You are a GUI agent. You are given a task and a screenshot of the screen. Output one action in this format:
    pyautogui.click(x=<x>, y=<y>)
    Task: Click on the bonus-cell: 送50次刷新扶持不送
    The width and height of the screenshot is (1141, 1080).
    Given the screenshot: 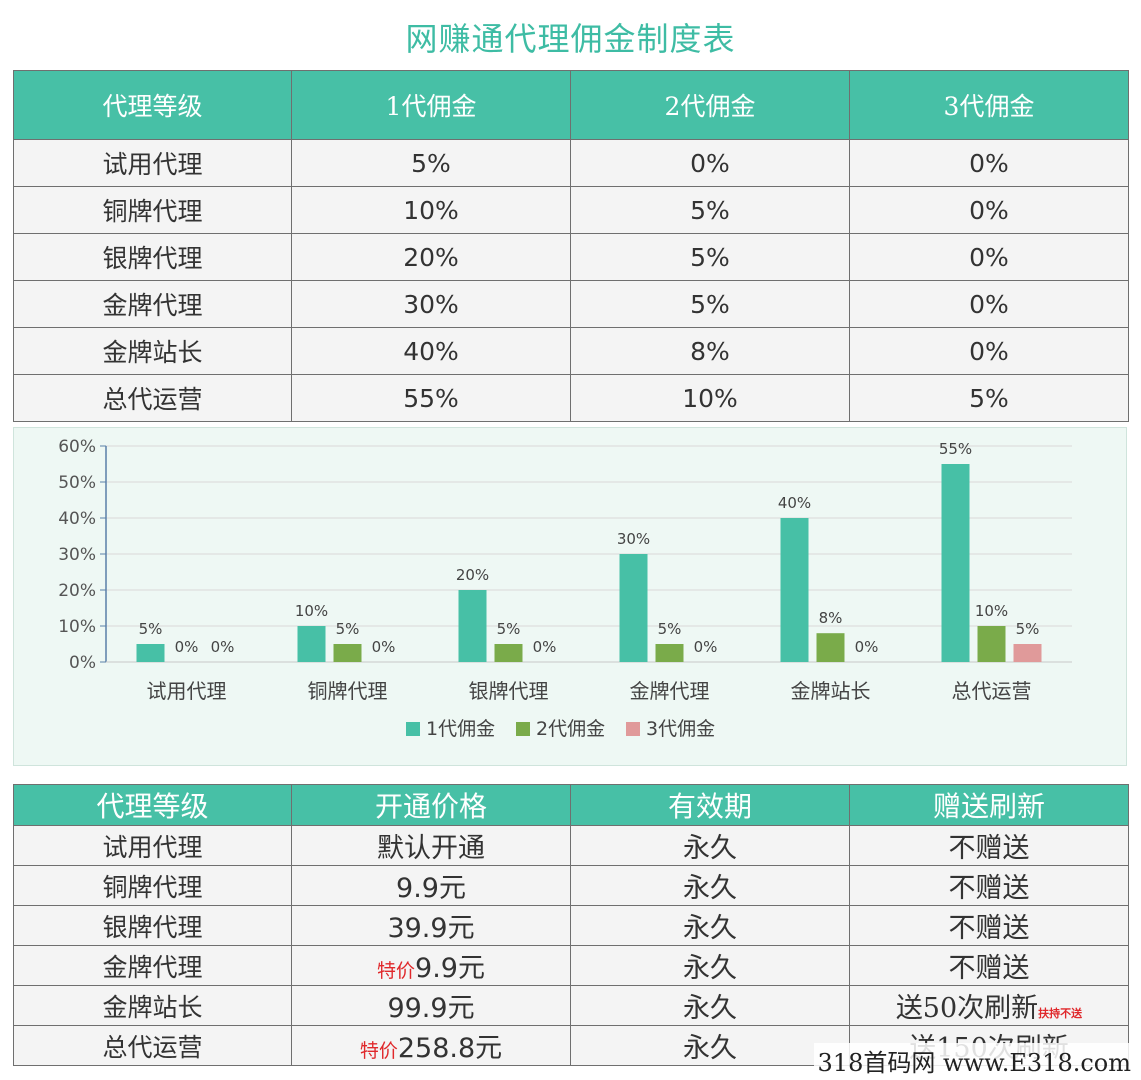 What is the action you would take?
    pyautogui.click(x=989, y=1005)
    